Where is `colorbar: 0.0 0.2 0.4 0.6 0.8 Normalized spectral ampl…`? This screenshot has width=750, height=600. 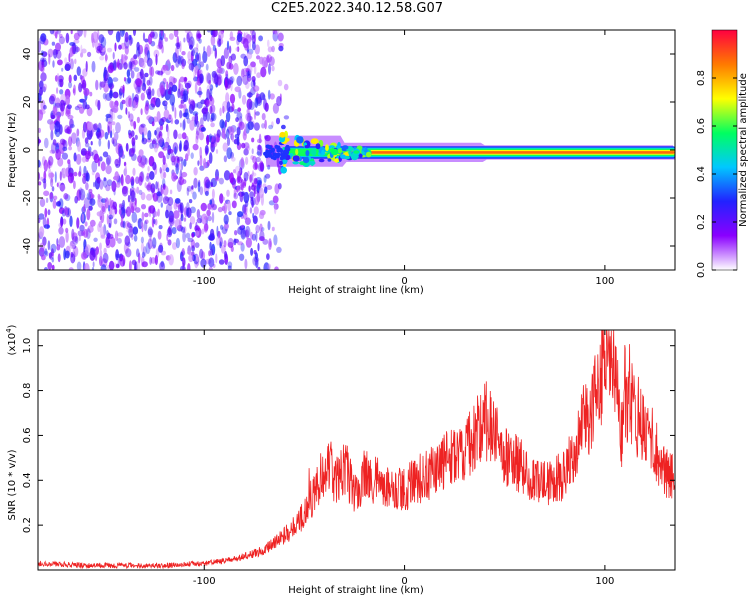
colorbar: 0.0 0.2 0.4 0.6 0.8 Normalized spectral ampl… is located at coordinates (722, 153).